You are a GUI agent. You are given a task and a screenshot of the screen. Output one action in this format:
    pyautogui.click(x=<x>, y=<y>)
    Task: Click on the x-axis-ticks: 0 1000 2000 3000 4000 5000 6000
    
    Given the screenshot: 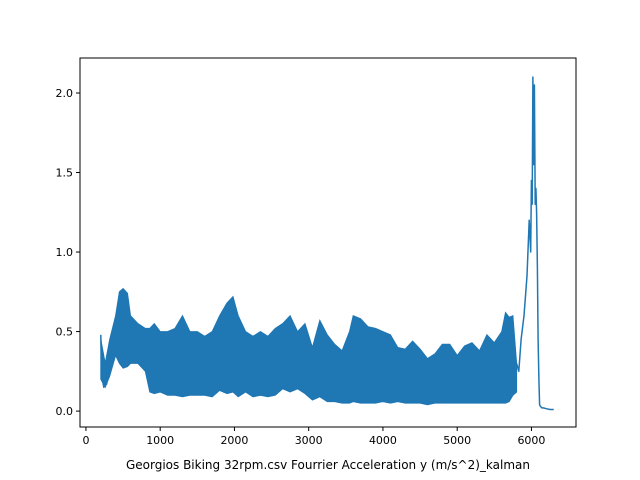 What is the action you would take?
    pyautogui.click(x=313, y=437)
    